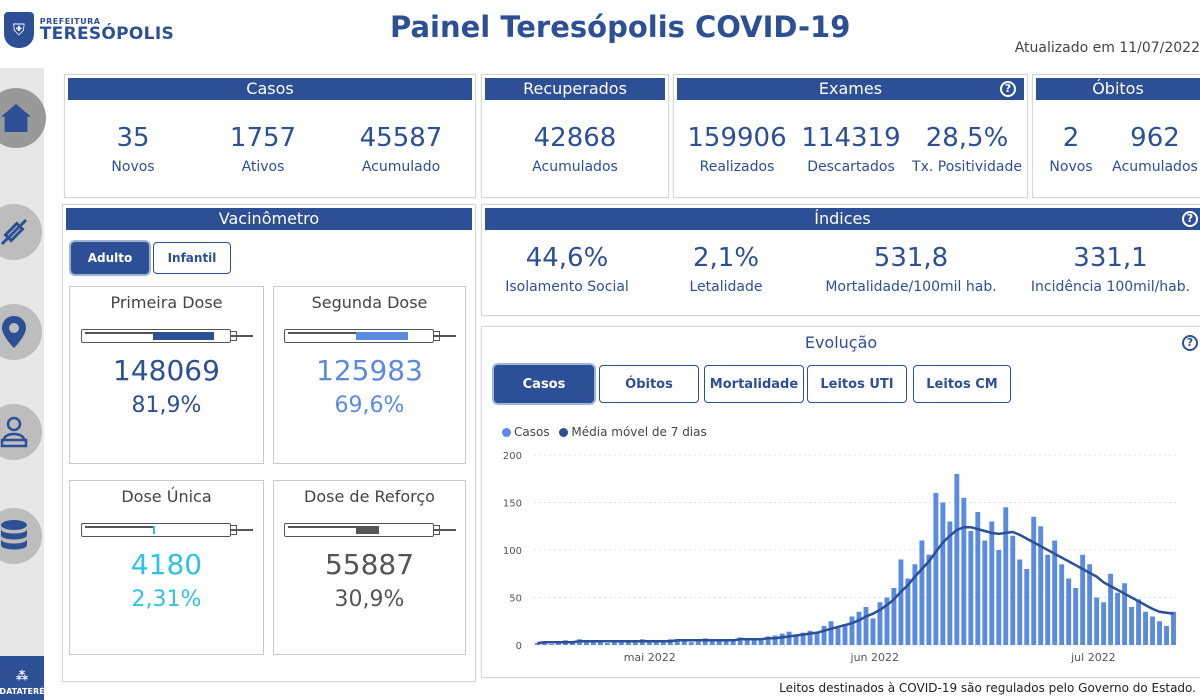  What do you see at coordinates (737, 167) in the screenshot?
I see `kpi-label: Realizados` at bounding box center [737, 167].